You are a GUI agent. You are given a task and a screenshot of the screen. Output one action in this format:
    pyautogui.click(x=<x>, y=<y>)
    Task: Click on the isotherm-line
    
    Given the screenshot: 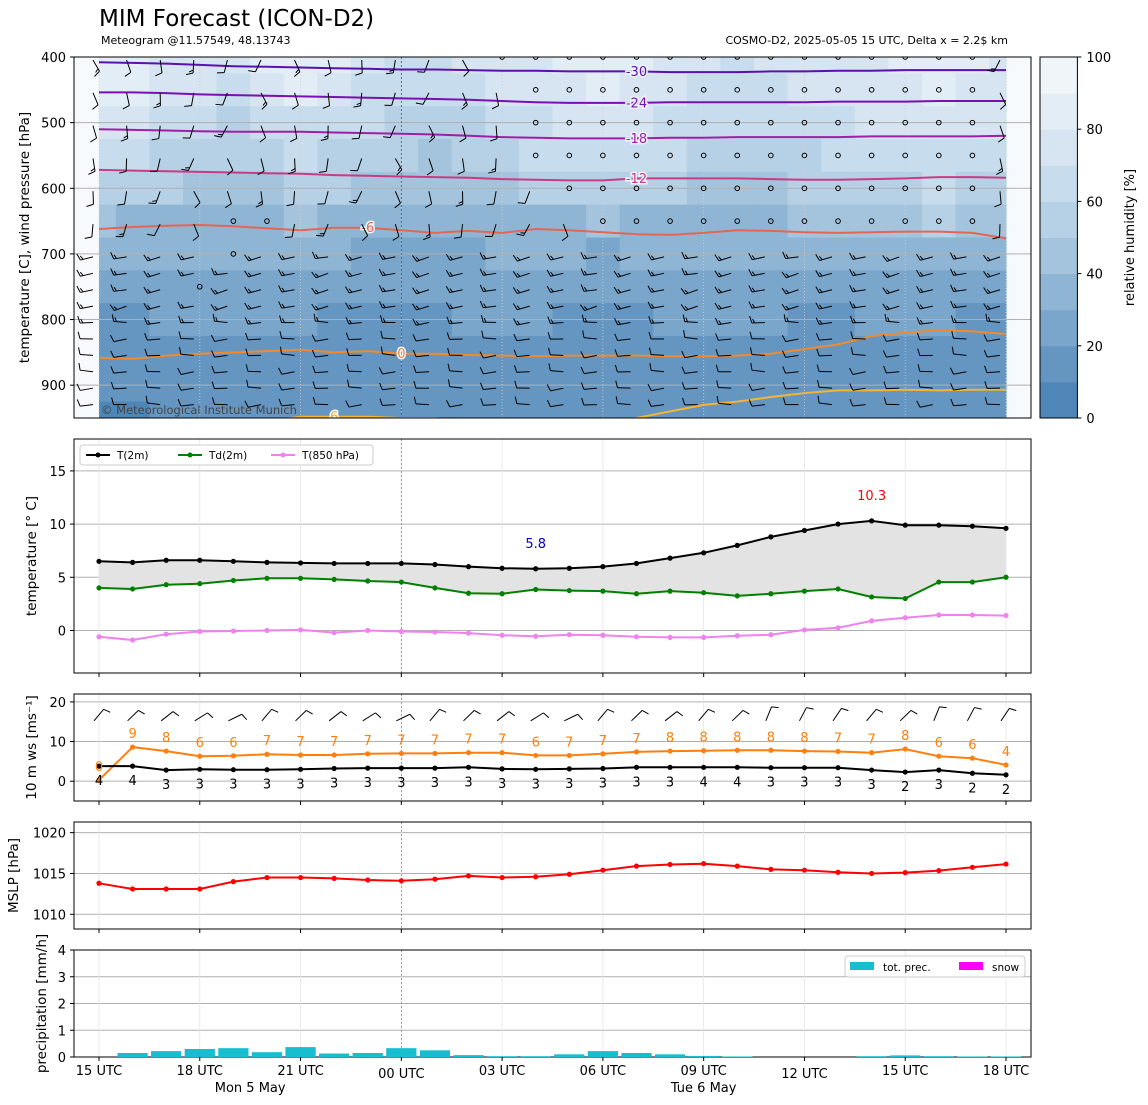 What is the action you would take?
    pyautogui.click(x=552, y=97)
    